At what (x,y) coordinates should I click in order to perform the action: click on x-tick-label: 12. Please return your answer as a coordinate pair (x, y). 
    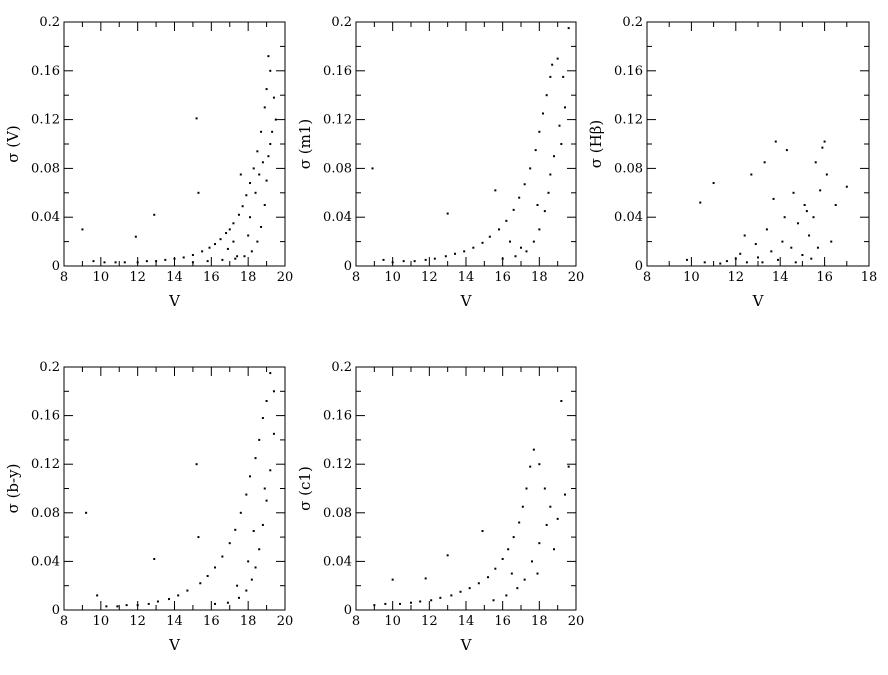
    Looking at the image, I should click on (429, 621).